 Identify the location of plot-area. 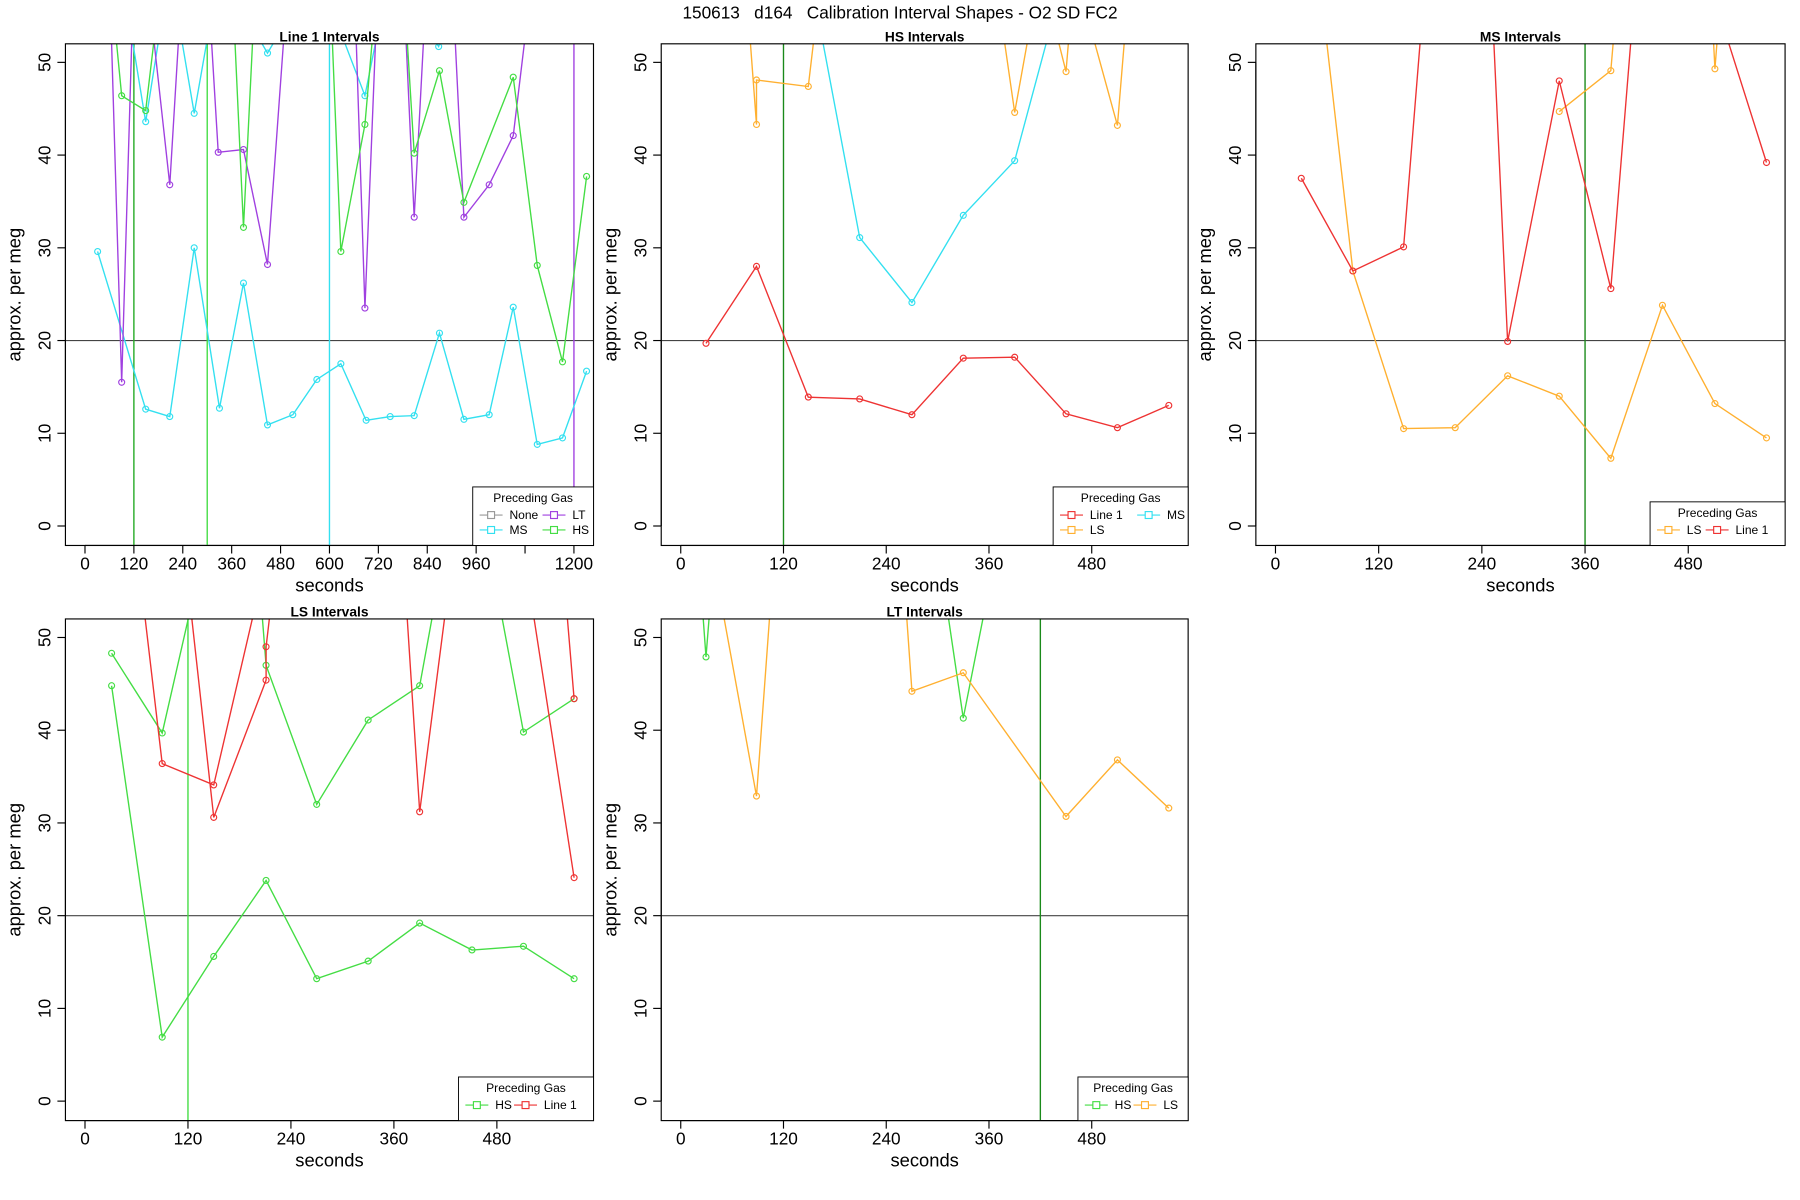
(342, 245).